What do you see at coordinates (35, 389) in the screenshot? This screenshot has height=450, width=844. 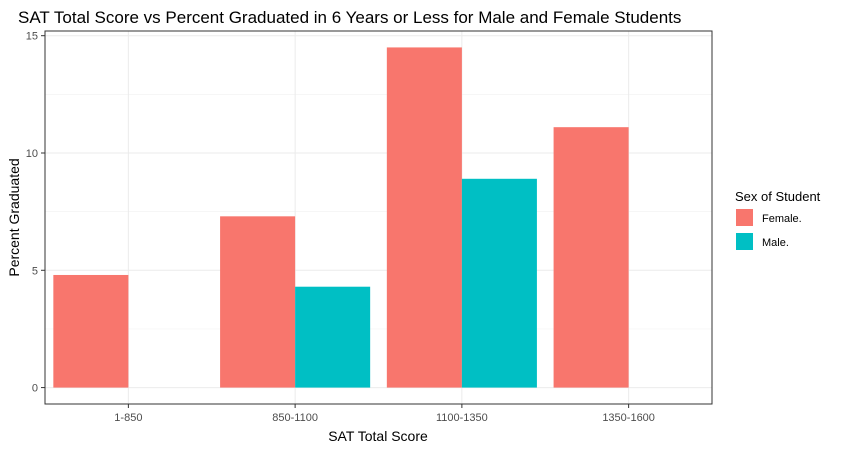 I see `y-tick-label: 0` at bounding box center [35, 389].